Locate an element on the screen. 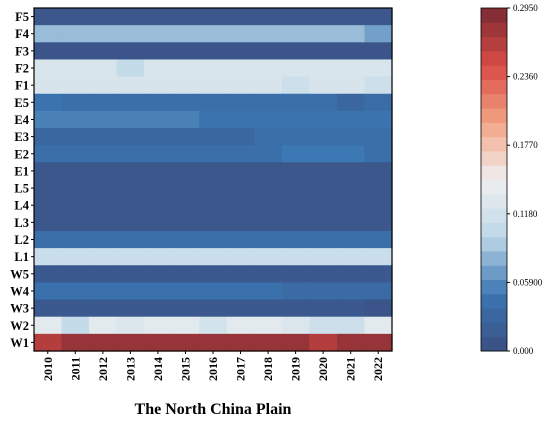 This screenshot has width=550, height=425. heatmap-cell-F2-2020 is located at coordinates (323, 68).